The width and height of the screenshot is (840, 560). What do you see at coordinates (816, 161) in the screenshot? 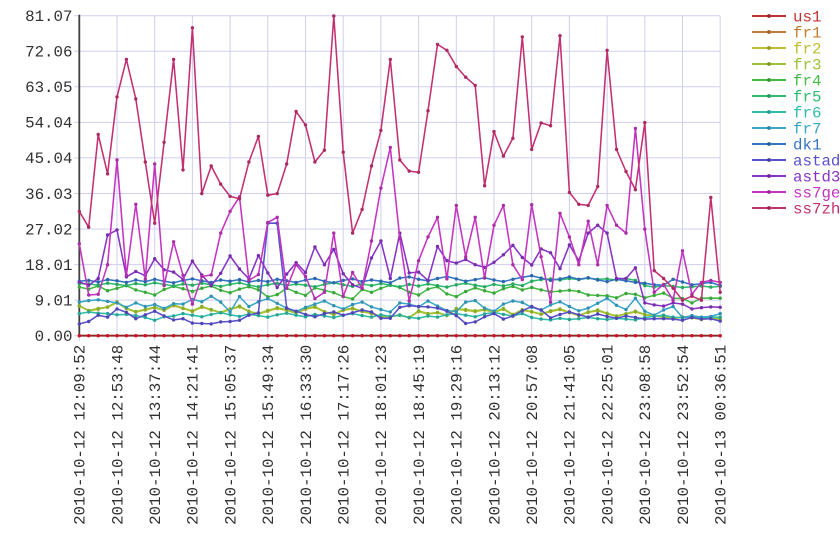
I see `svg-text: astad` at bounding box center [816, 161].